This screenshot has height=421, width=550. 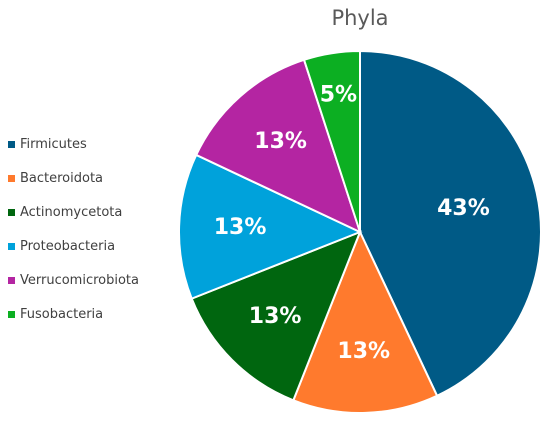 I want to click on slice-label-firmicutes: 43%, so click(x=463, y=208).